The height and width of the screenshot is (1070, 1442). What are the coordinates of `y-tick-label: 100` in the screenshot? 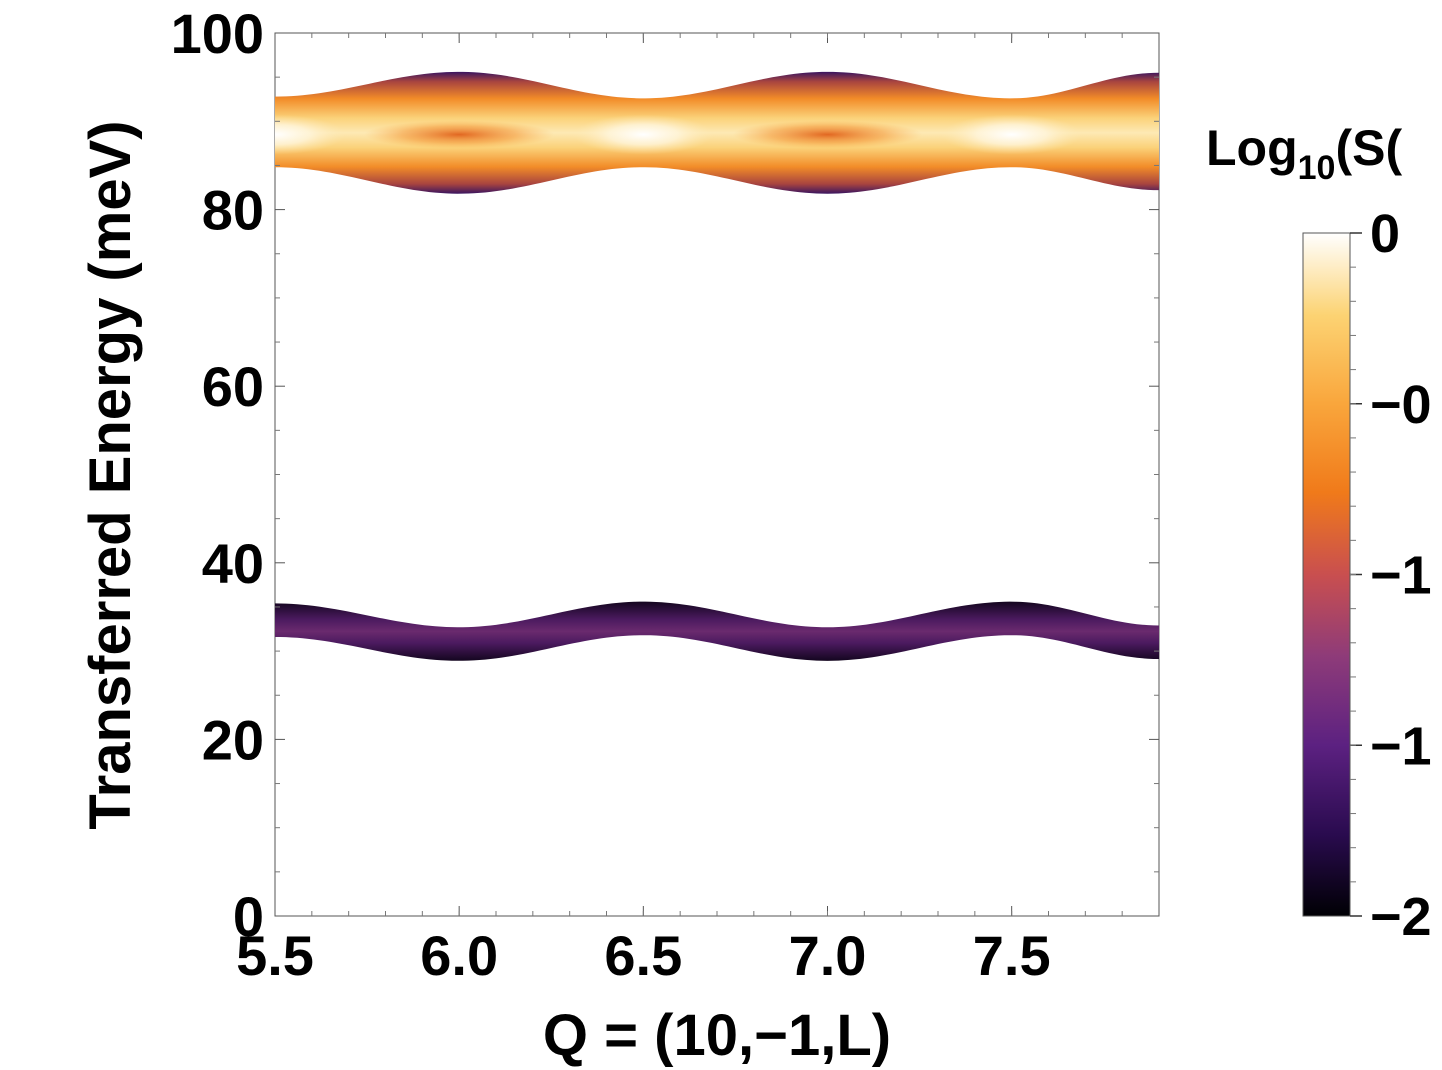 It's located at (217, 33).